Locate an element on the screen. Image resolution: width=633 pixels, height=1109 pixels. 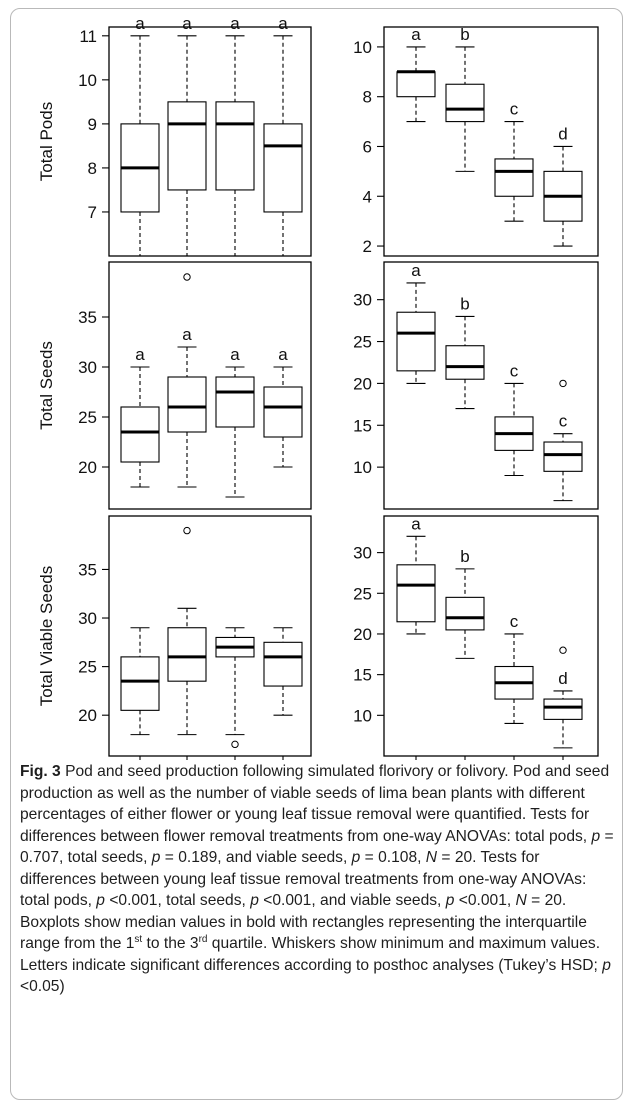
chart-panel-2: 2 4 6 8 10 a b c d is located at coordinates (476, 141).